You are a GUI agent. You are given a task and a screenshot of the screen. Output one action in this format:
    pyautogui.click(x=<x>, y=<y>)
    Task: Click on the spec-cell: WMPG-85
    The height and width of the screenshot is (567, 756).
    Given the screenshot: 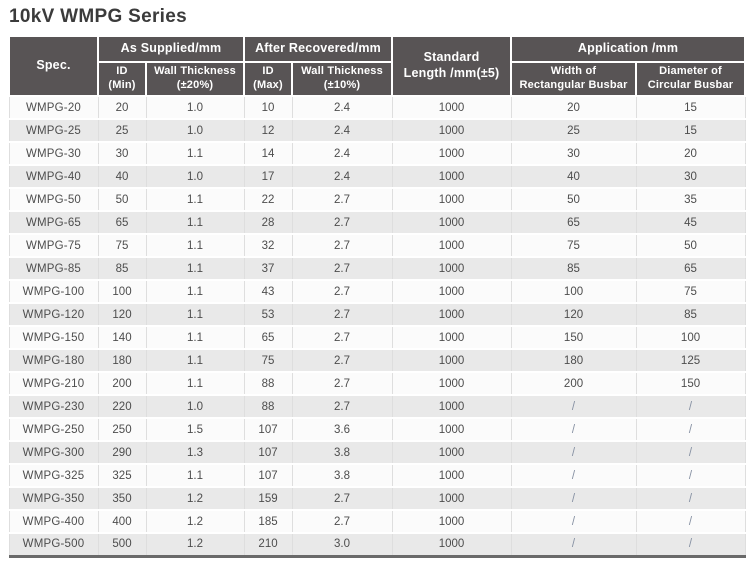 What is the action you would take?
    pyautogui.click(x=53, y=268)
    